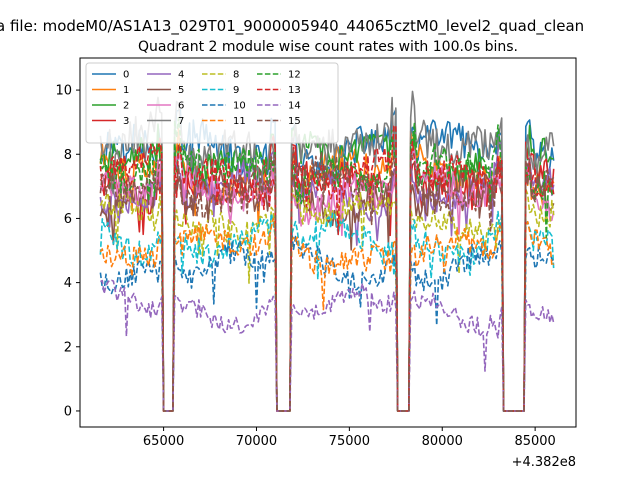 The height and width of the screenshot is (480, 640). I want to click on y-tick-label: 2, so click(68, 347).